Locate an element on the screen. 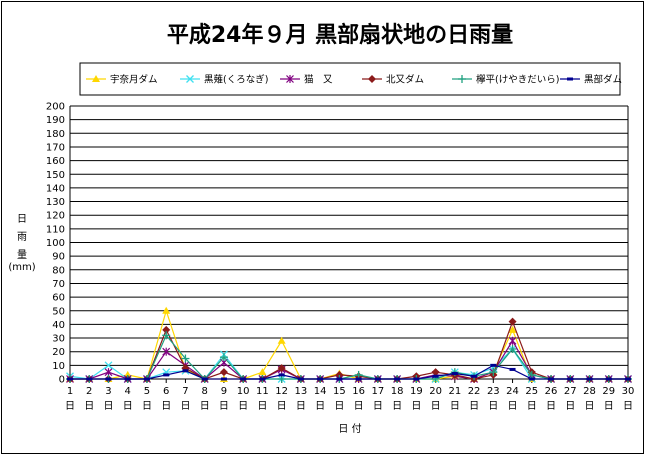 The image size is (645, 455). legend-item: 黒部ダム is located at coordinates (591, 80).